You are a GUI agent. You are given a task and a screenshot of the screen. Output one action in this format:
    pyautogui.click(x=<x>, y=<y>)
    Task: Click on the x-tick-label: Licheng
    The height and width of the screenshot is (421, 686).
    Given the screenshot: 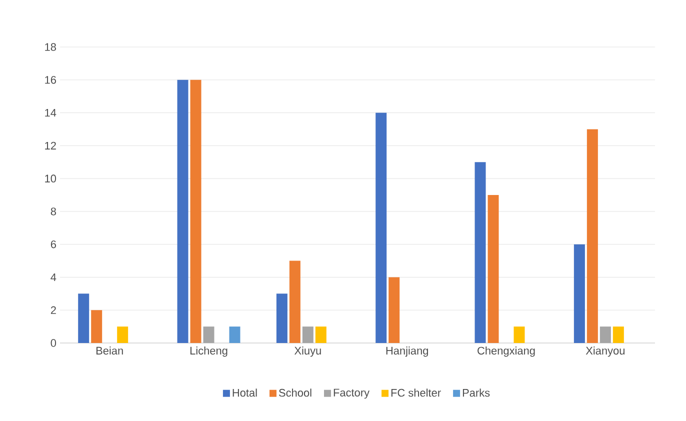 What is the action you would take?
    pyautogui.click(x=209, y=351)
    